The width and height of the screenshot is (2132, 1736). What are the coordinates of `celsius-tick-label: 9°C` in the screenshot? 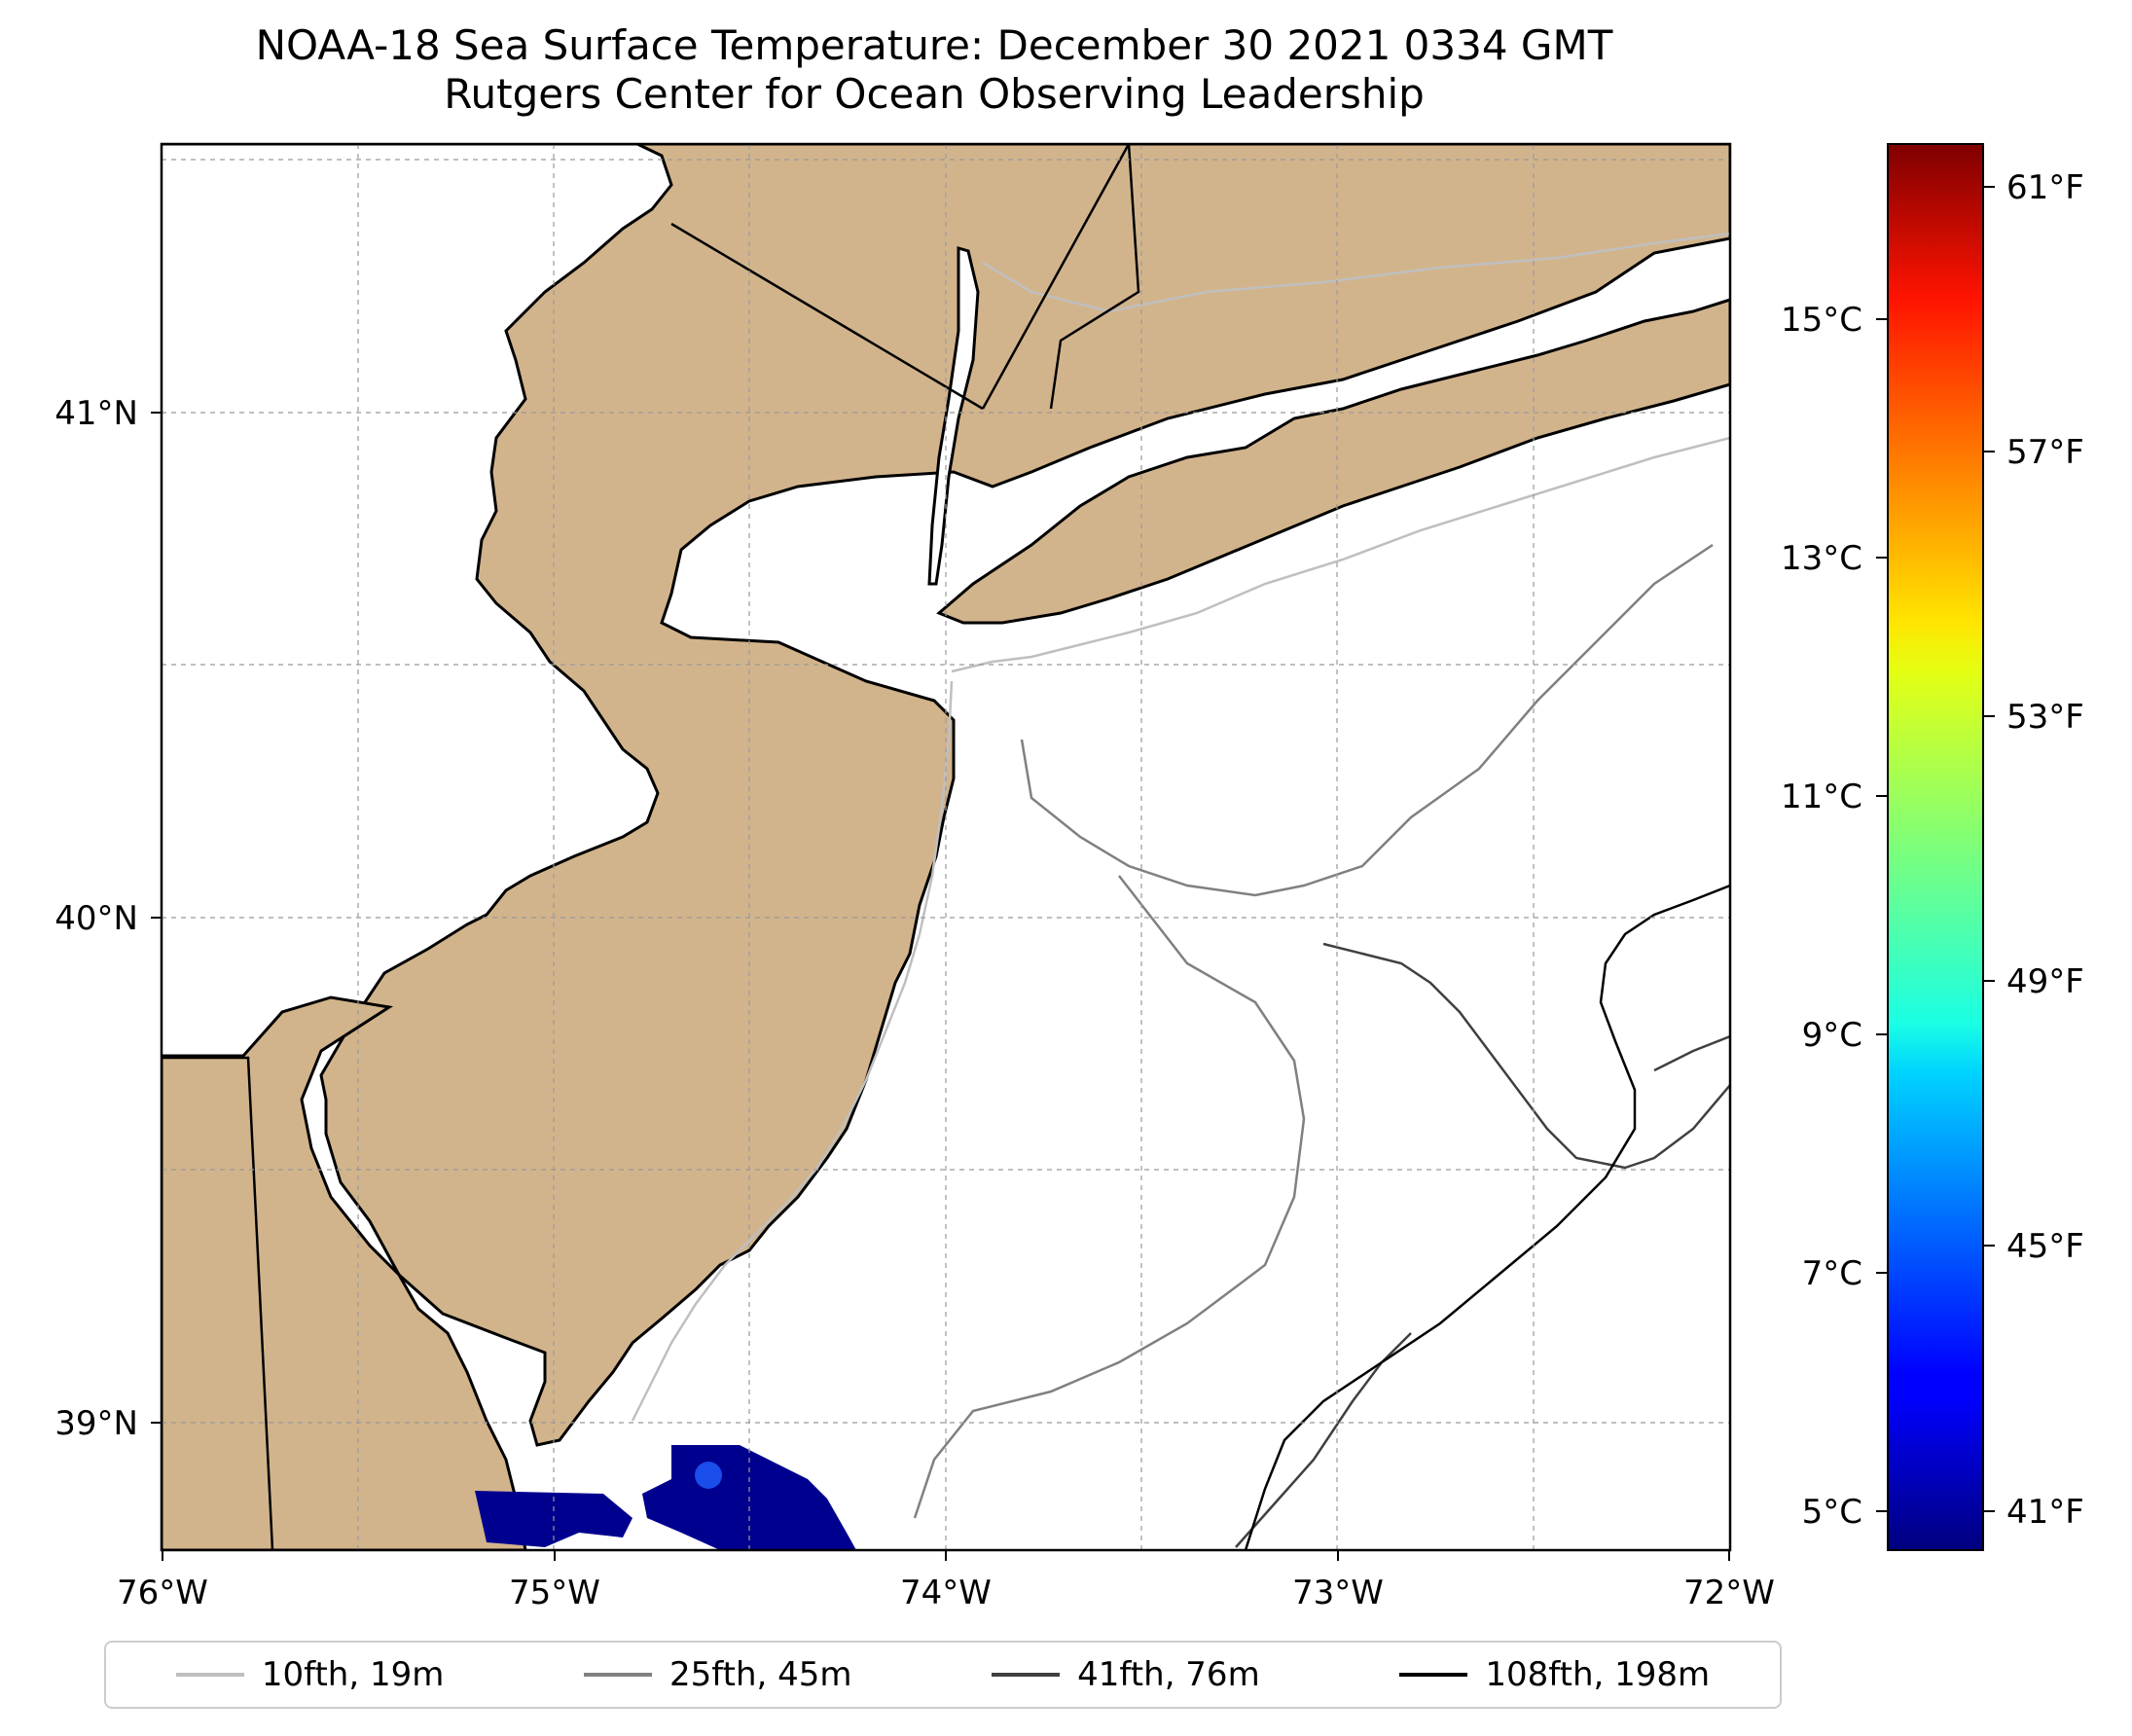 It's located at (1832, 1035).